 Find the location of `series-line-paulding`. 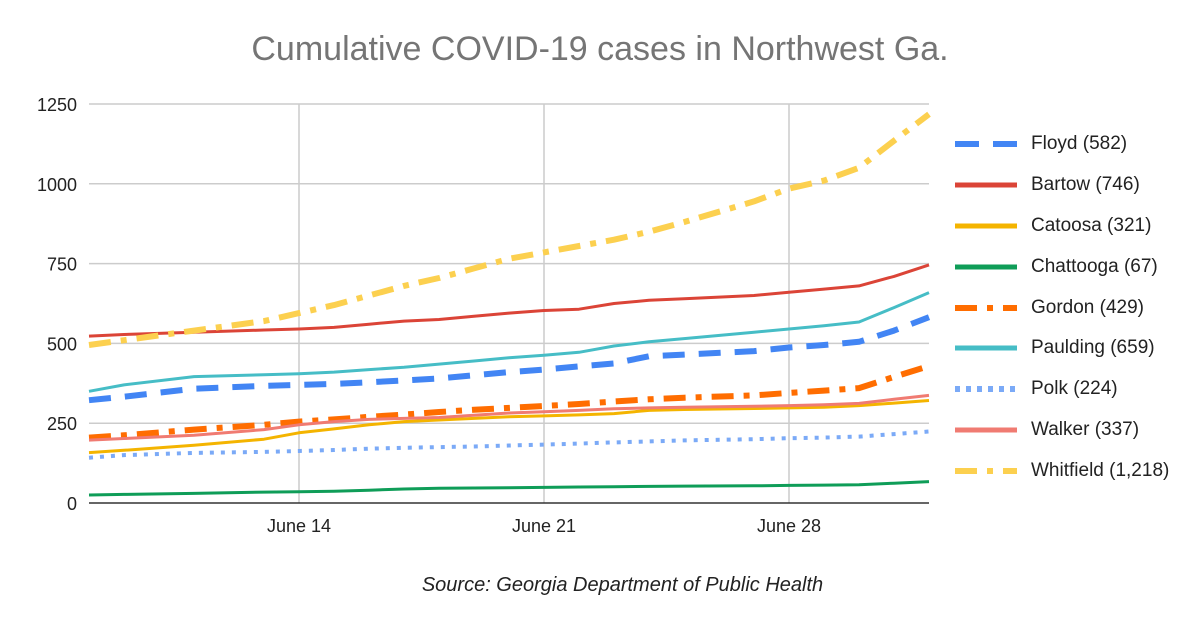

series-line-paulding is located at coordinates (509, 342).